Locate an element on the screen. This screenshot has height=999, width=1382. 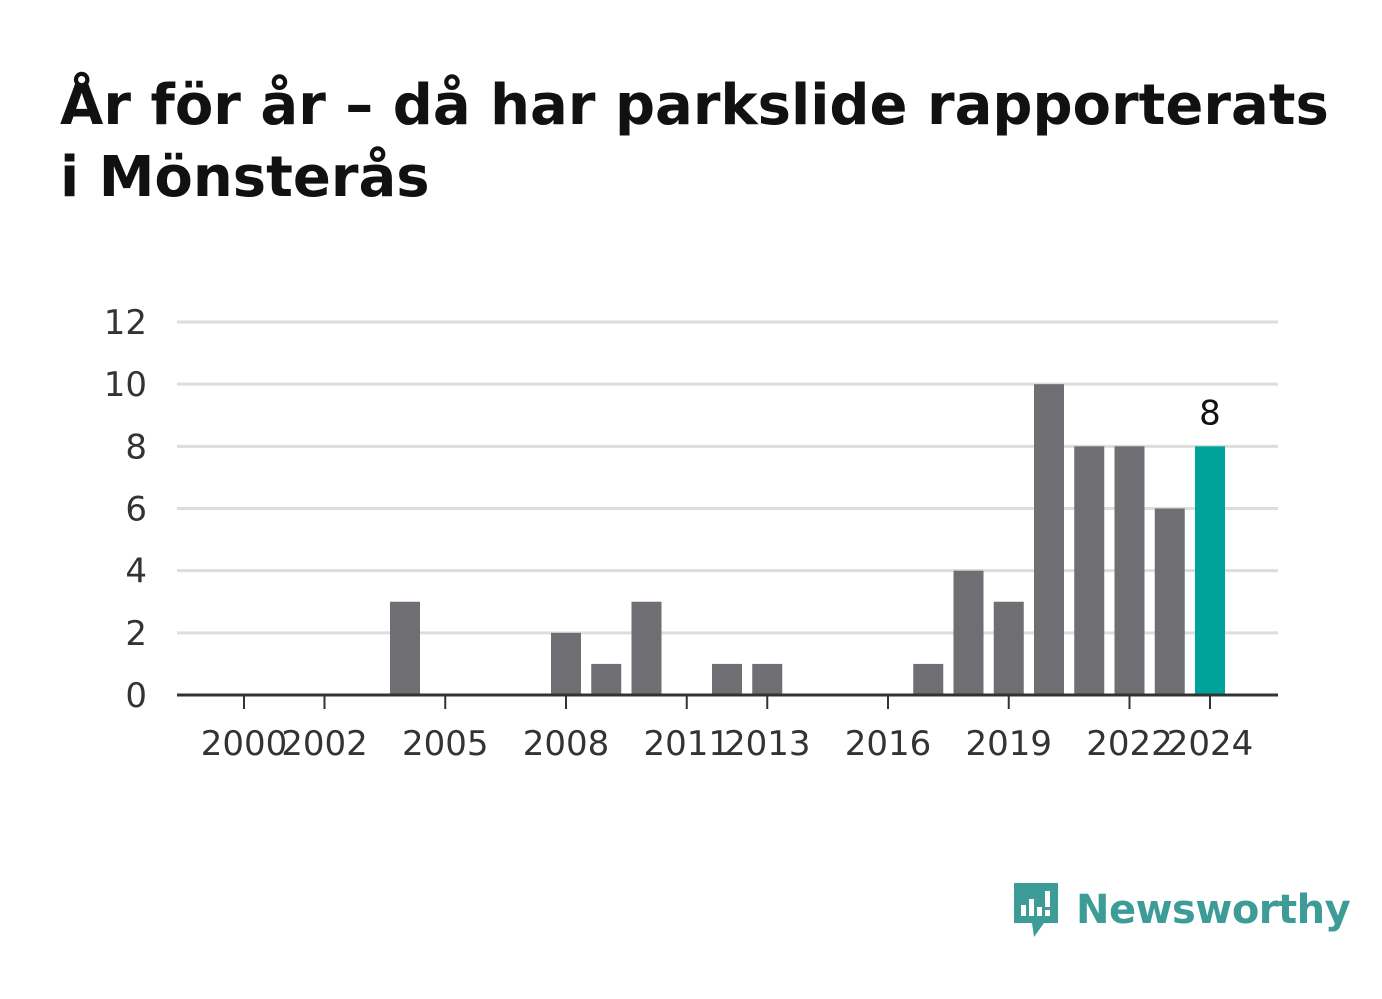
y-tick-label-2: 2 is located at coordinates (136, 634).